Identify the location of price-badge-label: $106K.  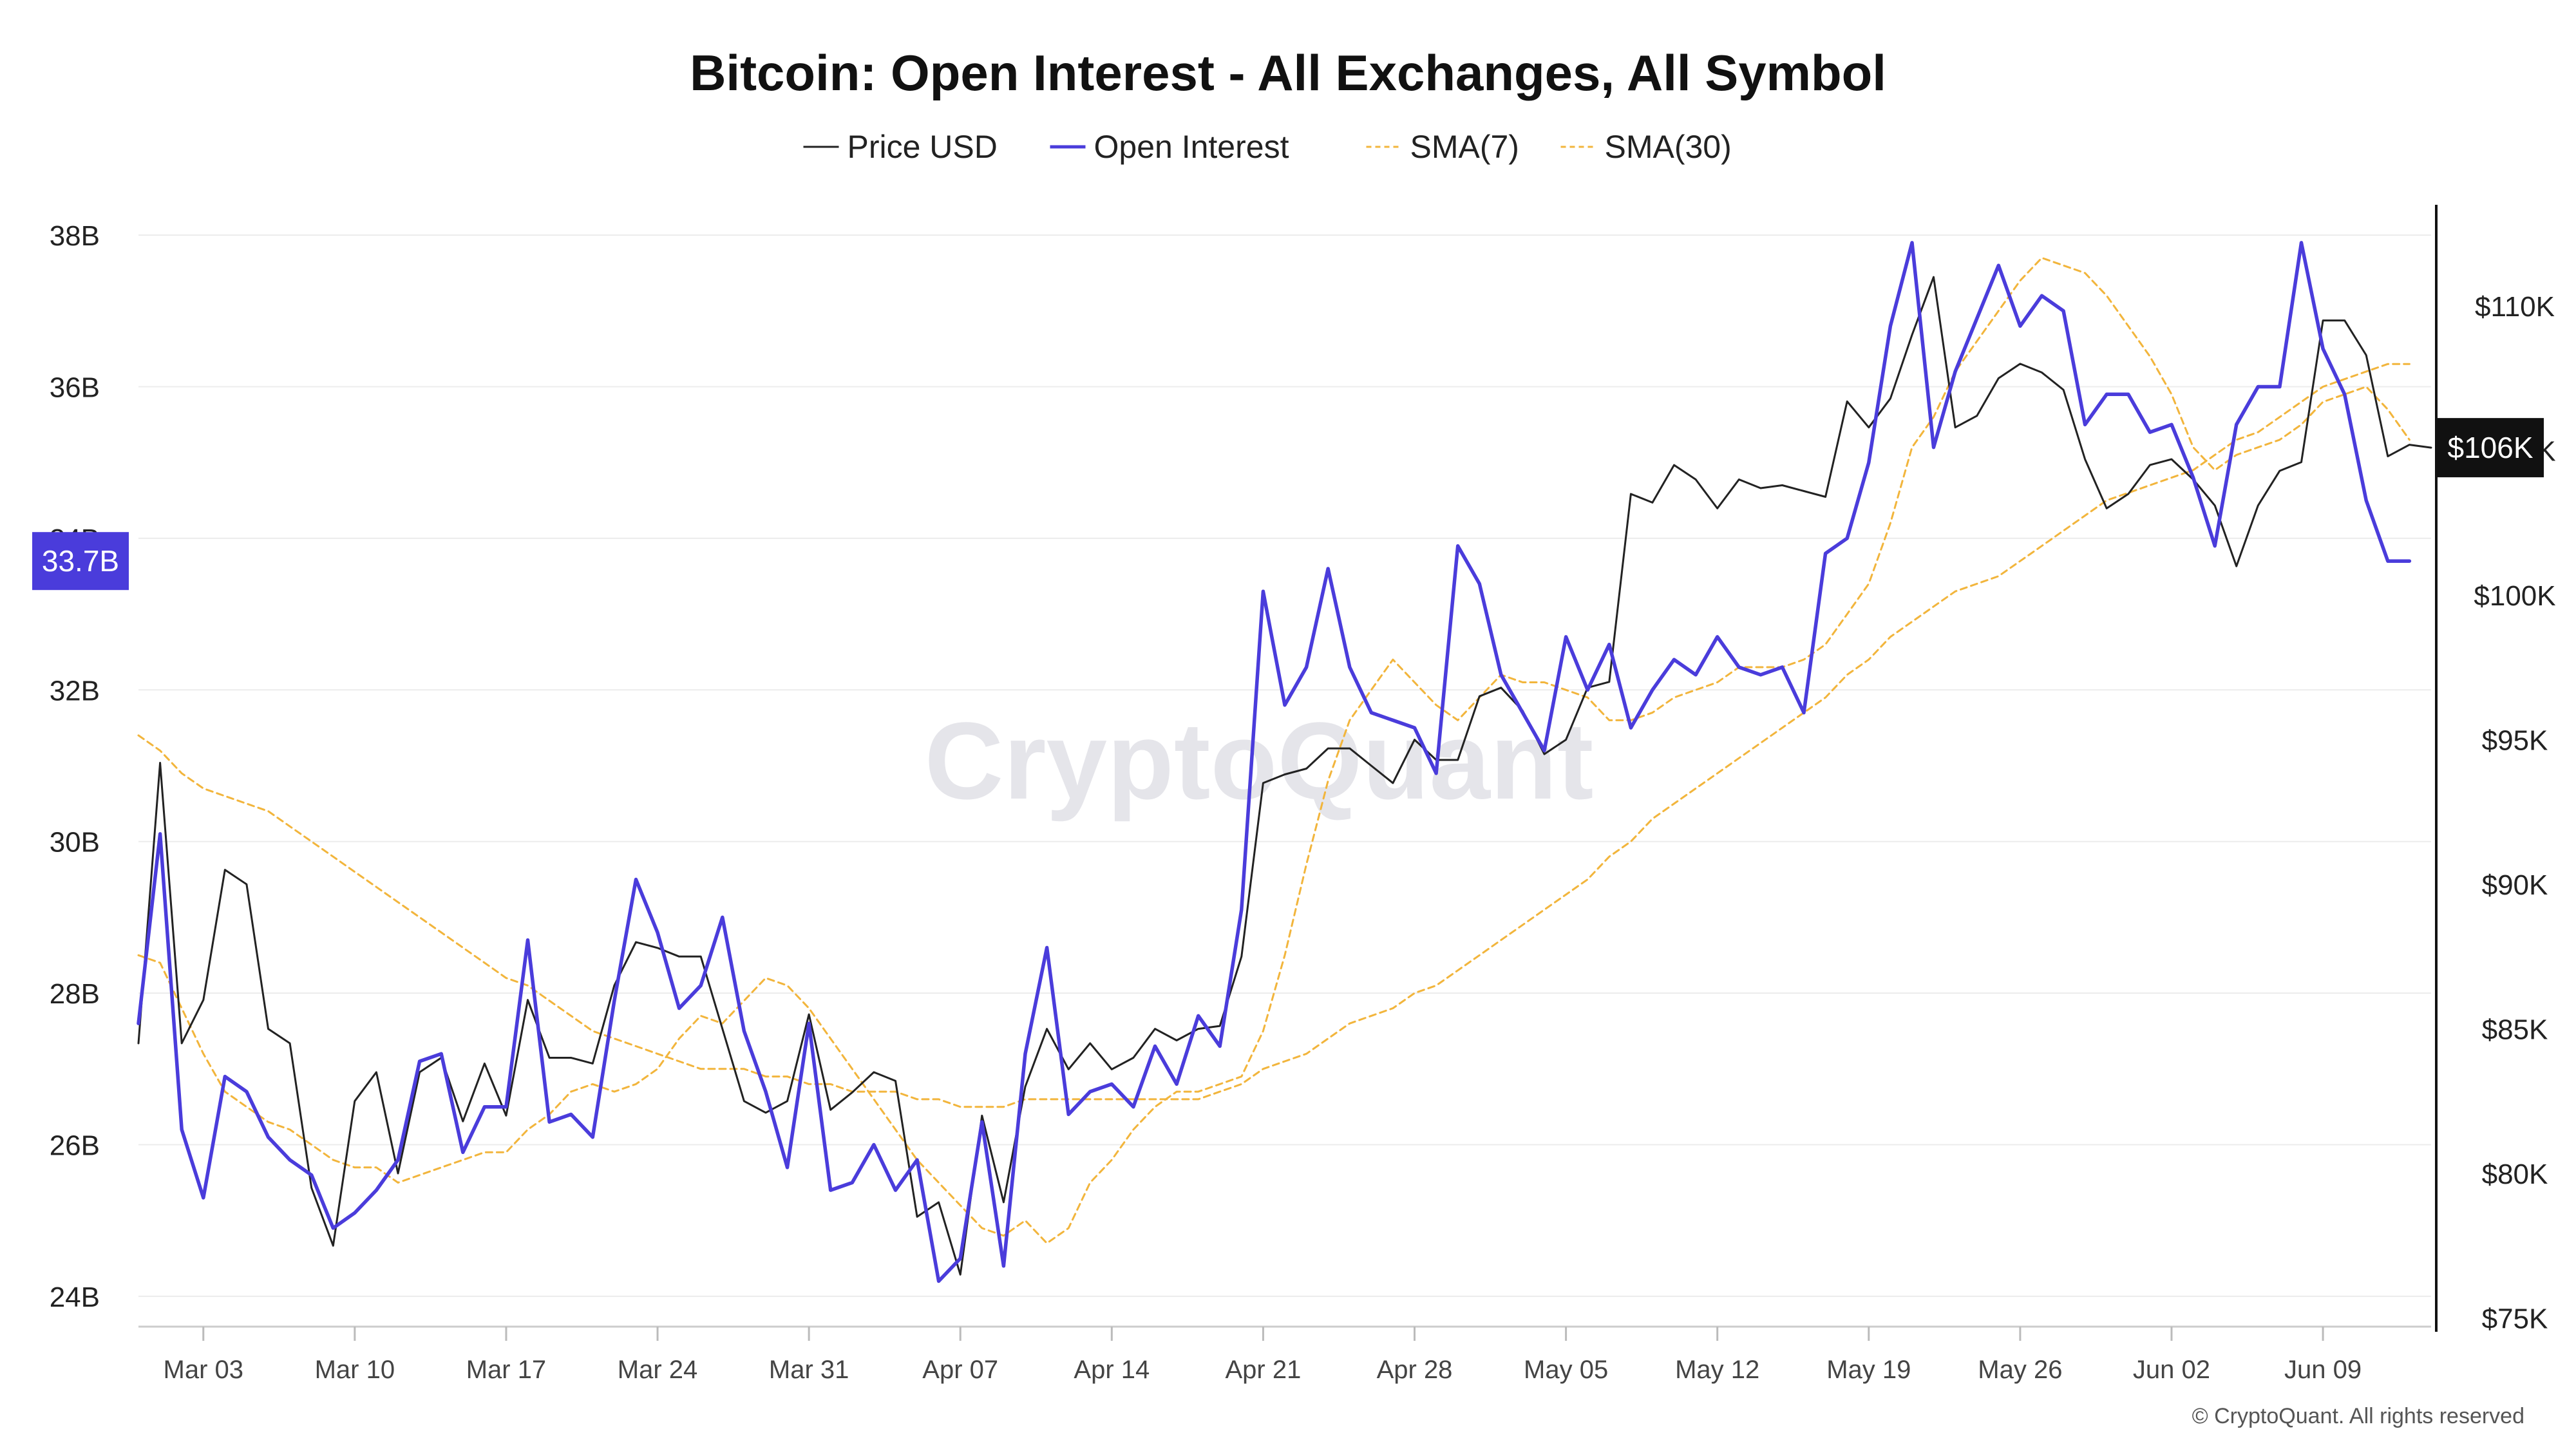
(2490, 447).